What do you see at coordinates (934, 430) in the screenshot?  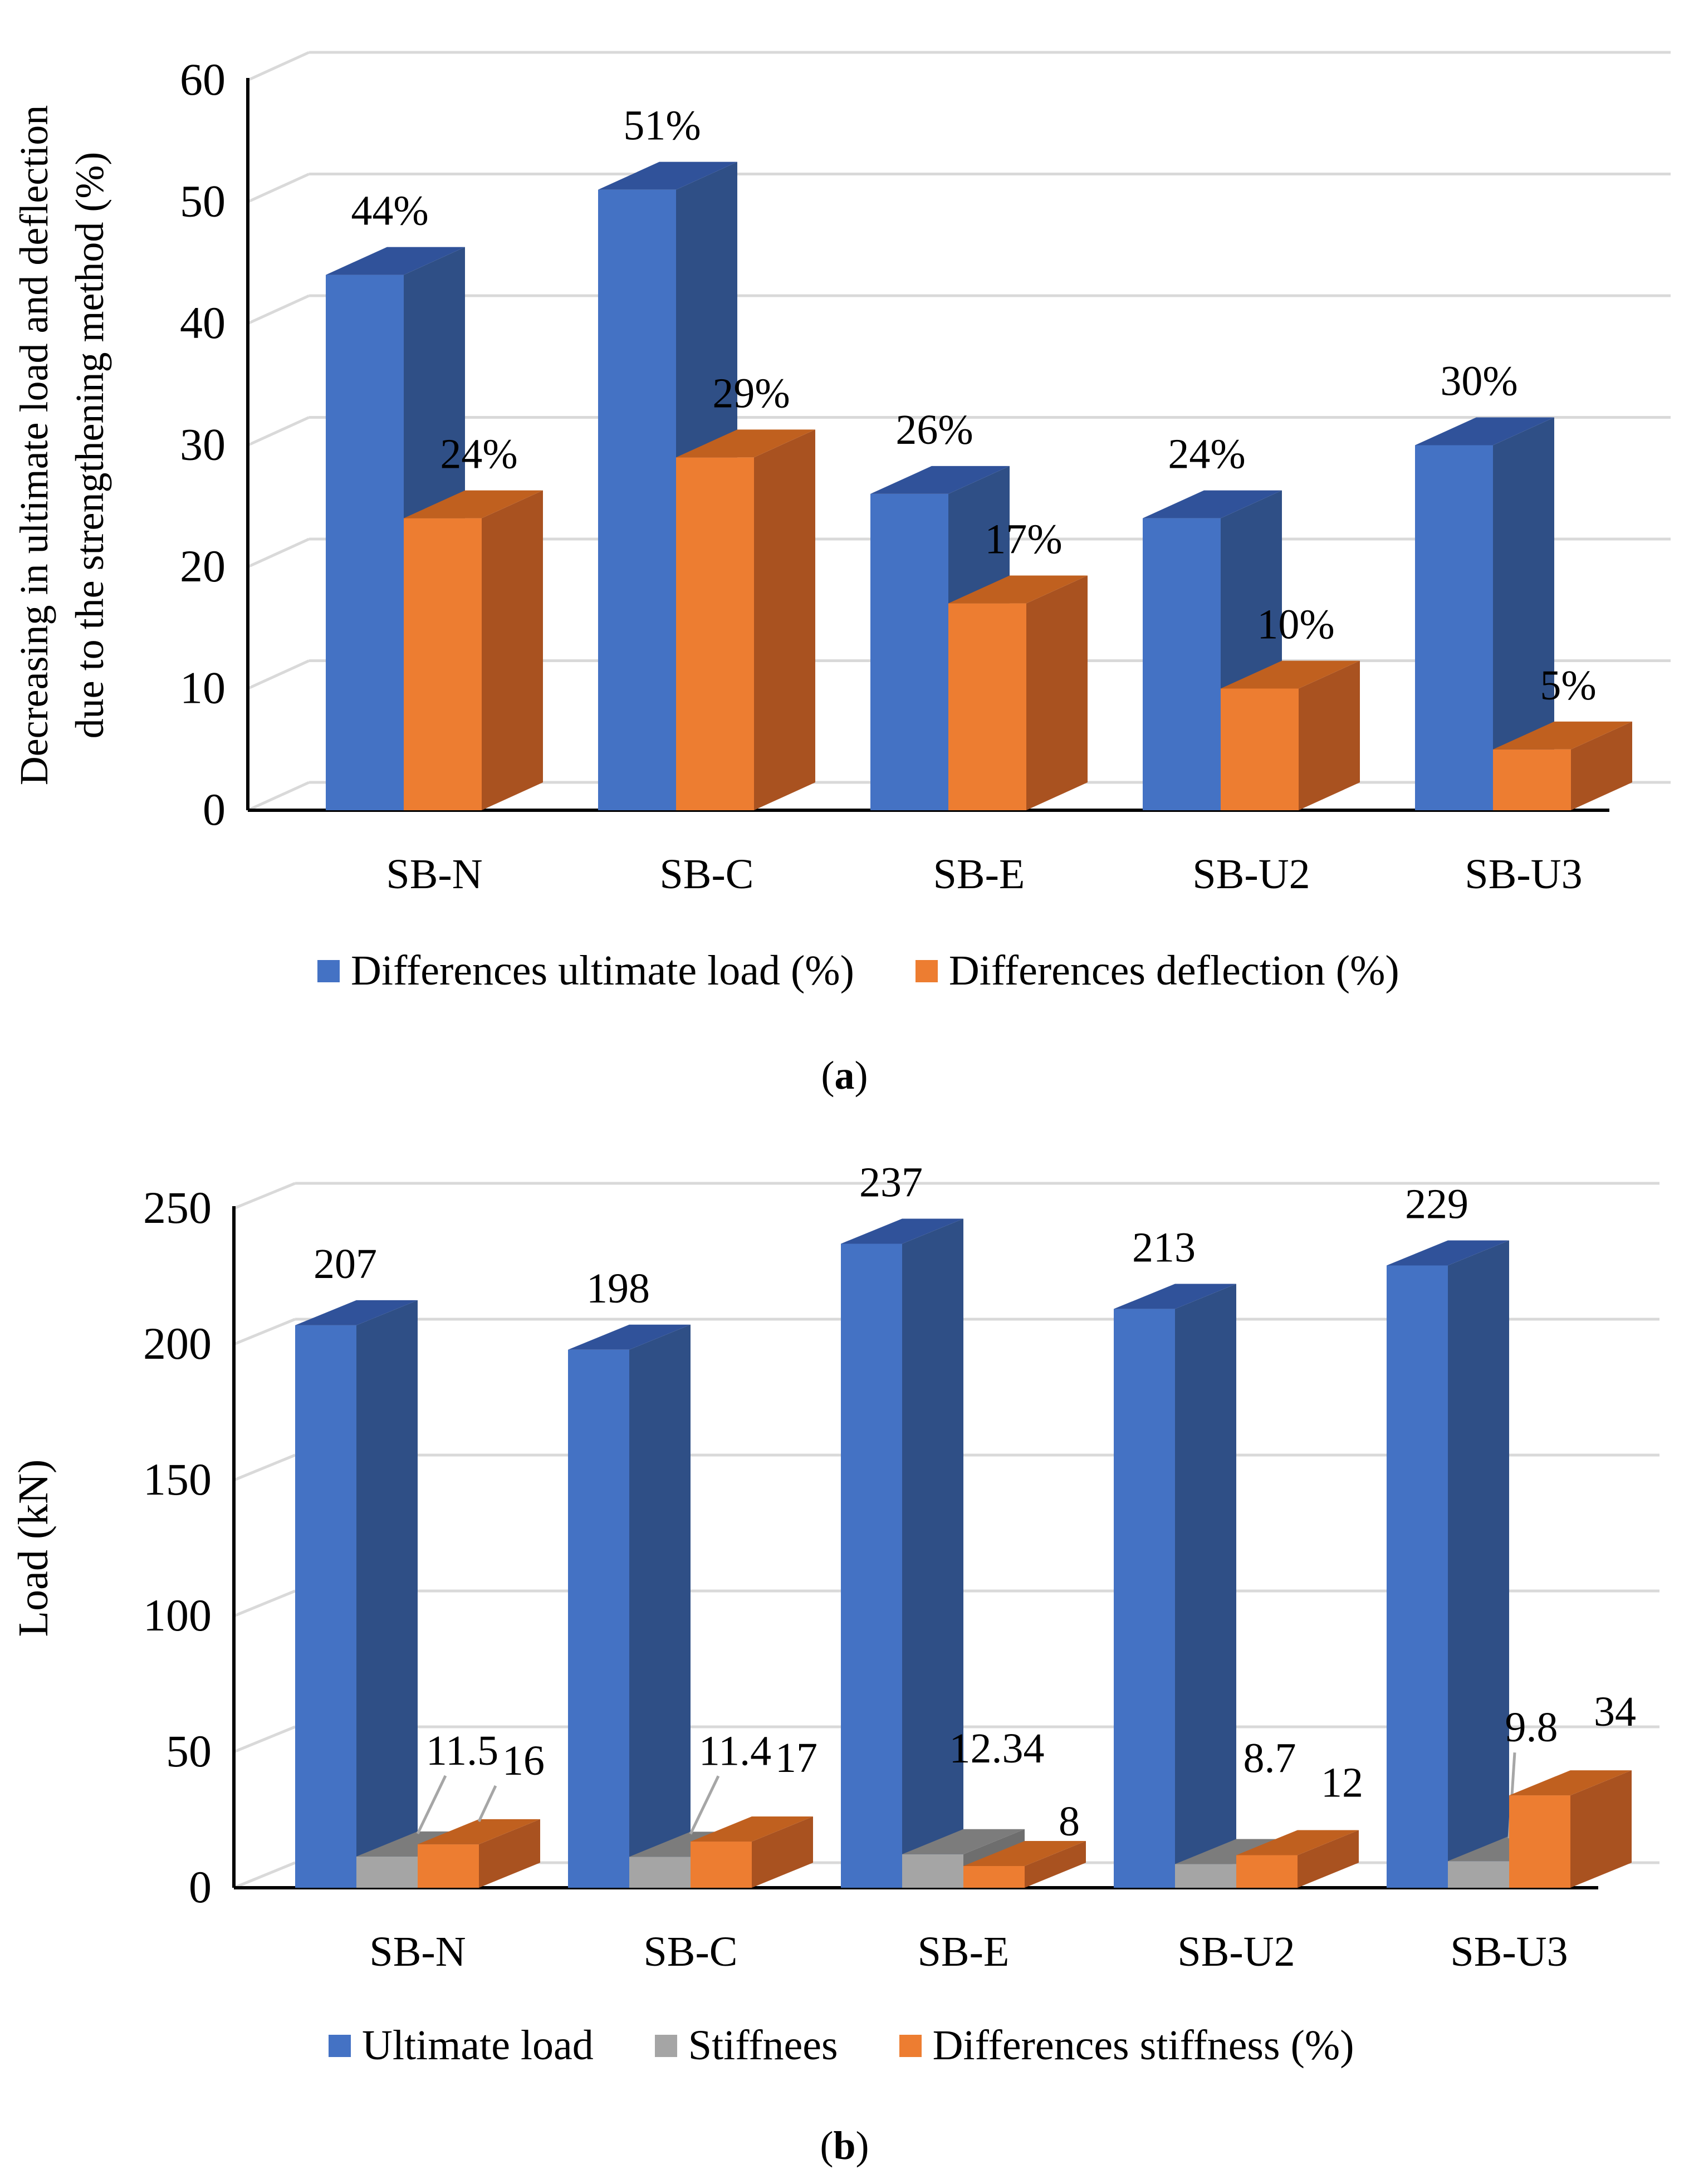 I see `data-label: 26%` at bounding box center [934, 430].